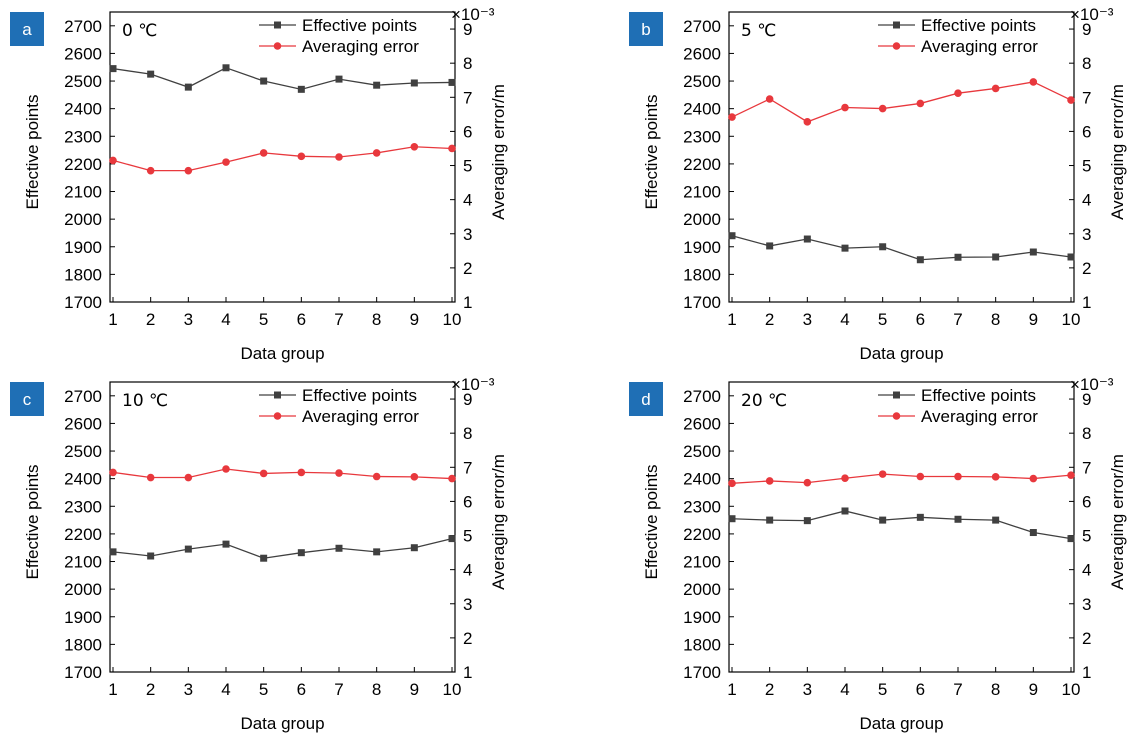 Image resolution: width=1132 pixels, height=738 pixels. Describe the element at coordinates (277, 416) in the screenshot. I see `legend-marker-circle` at that location.